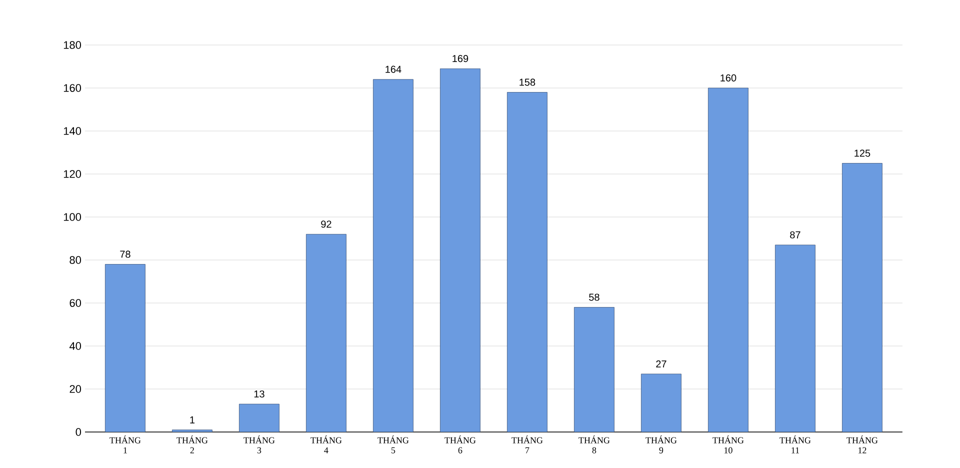  What do you see at coordinates (795, 445) in the screenshot?
I see `x-tick-label: THÁNG 11` at bounding box center [795, 445].